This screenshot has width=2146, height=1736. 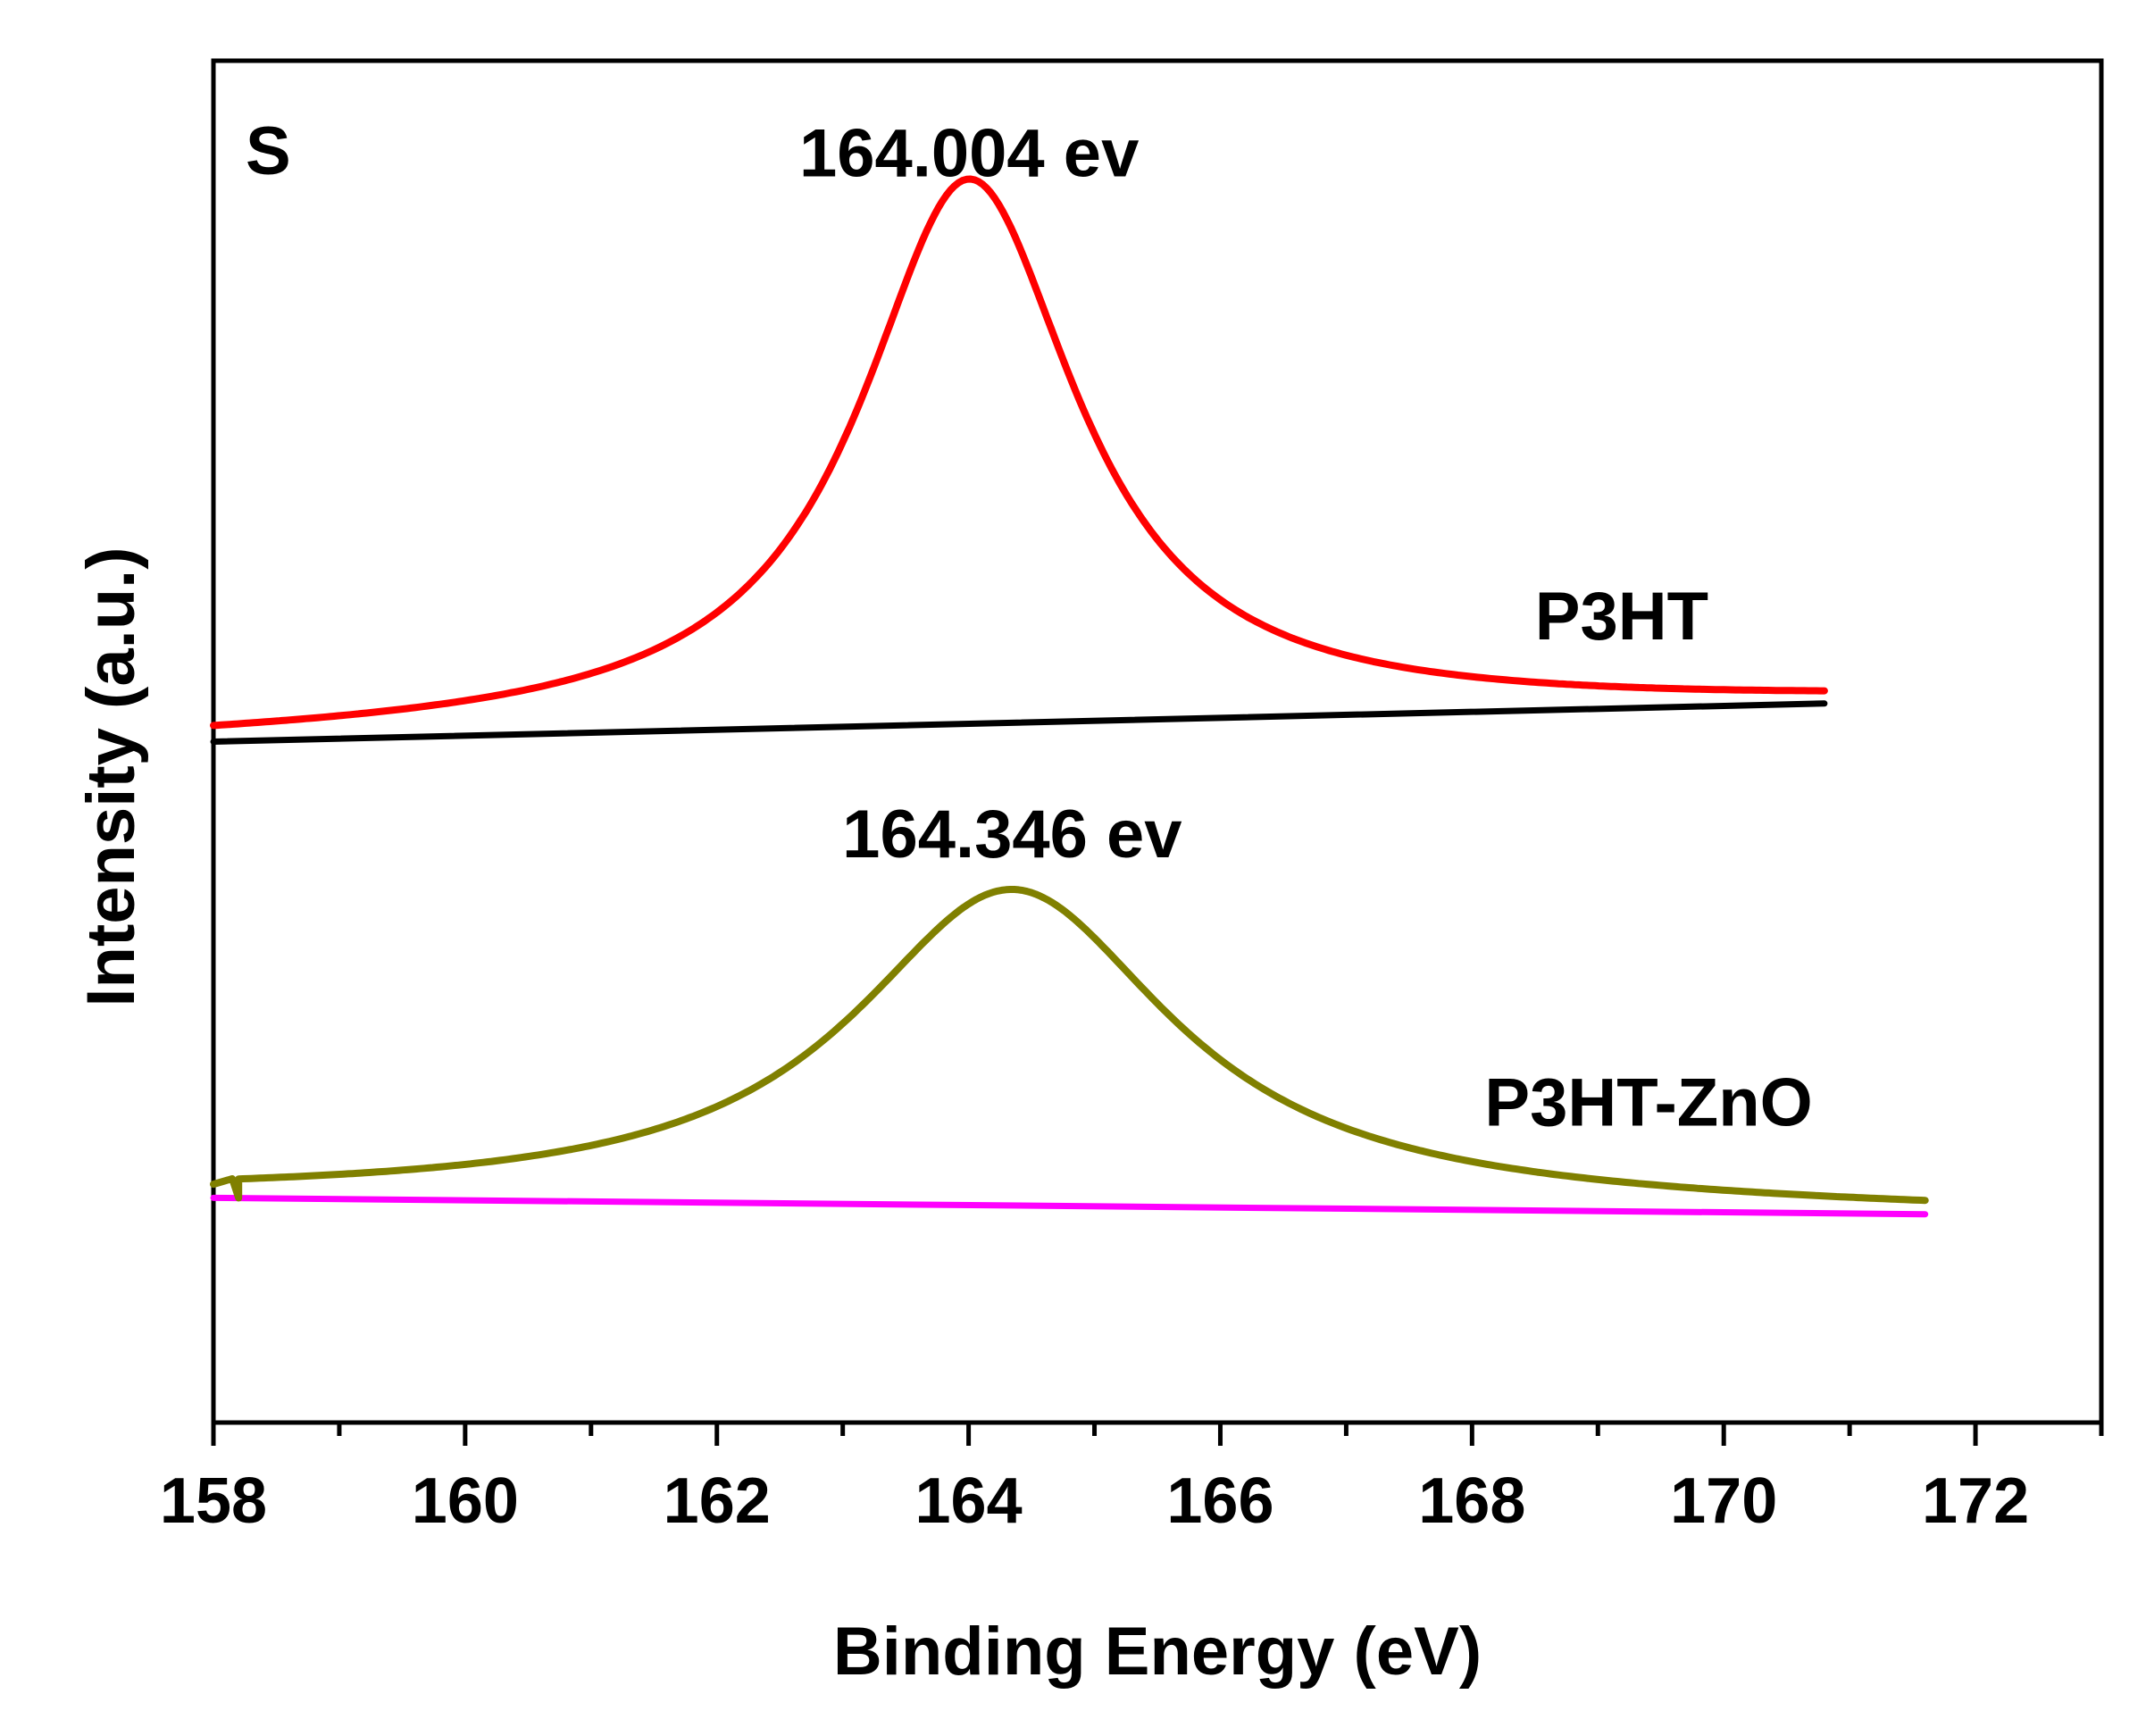 I want to click on y-axis-title: Intensity (a.u.), so click(x=111, y=776).